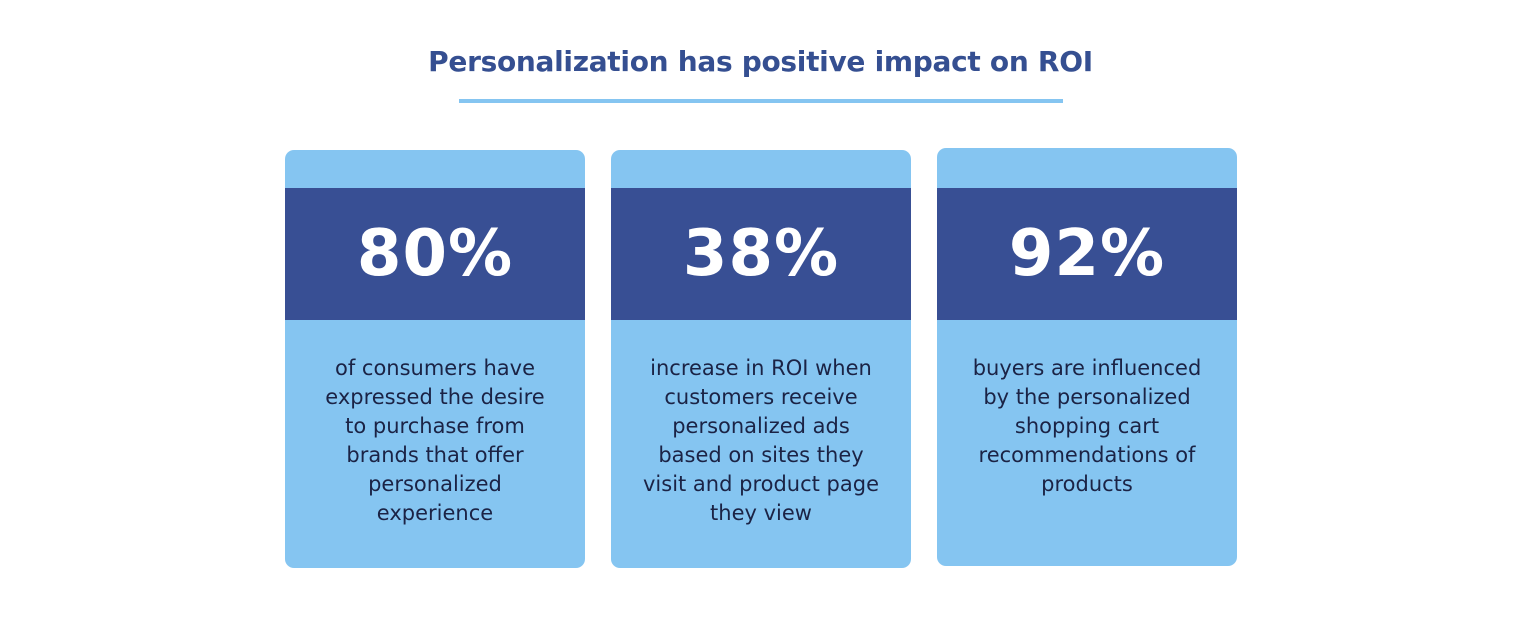 Image resolution: width=1521 pixels, height=632 pixels. What do you see at coordinates (435, 484) in the screenshot?
I see `description-line: personalized` at bounding box center [435, 484].